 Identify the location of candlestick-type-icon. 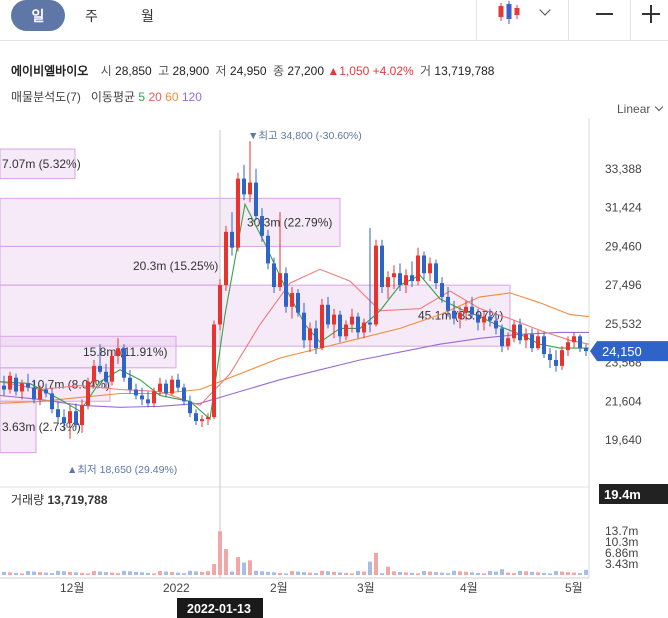
(510, 13).